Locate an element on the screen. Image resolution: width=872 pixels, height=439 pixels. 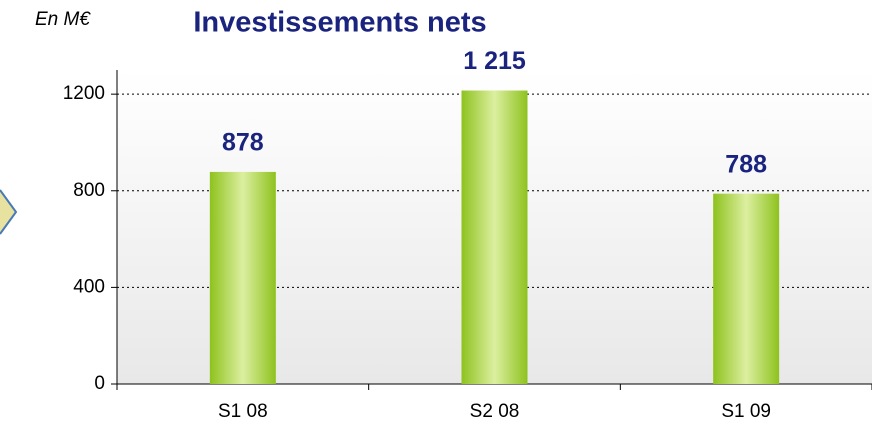
value-label: 788 is located at coordinates (746, 164).